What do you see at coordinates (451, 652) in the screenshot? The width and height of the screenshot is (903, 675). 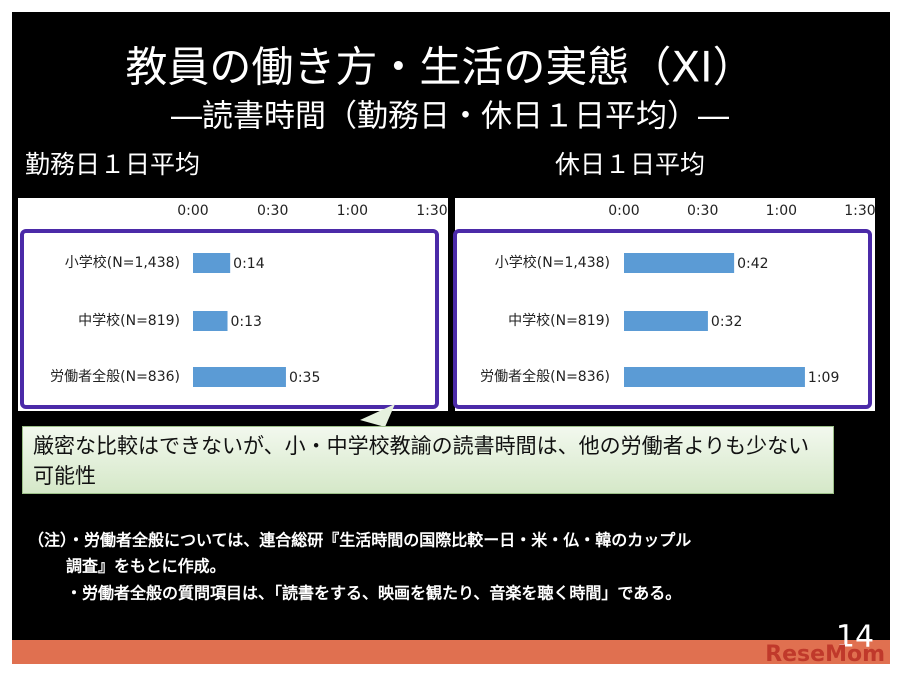 I see `footer-bar` at bounding box center [451, 652].